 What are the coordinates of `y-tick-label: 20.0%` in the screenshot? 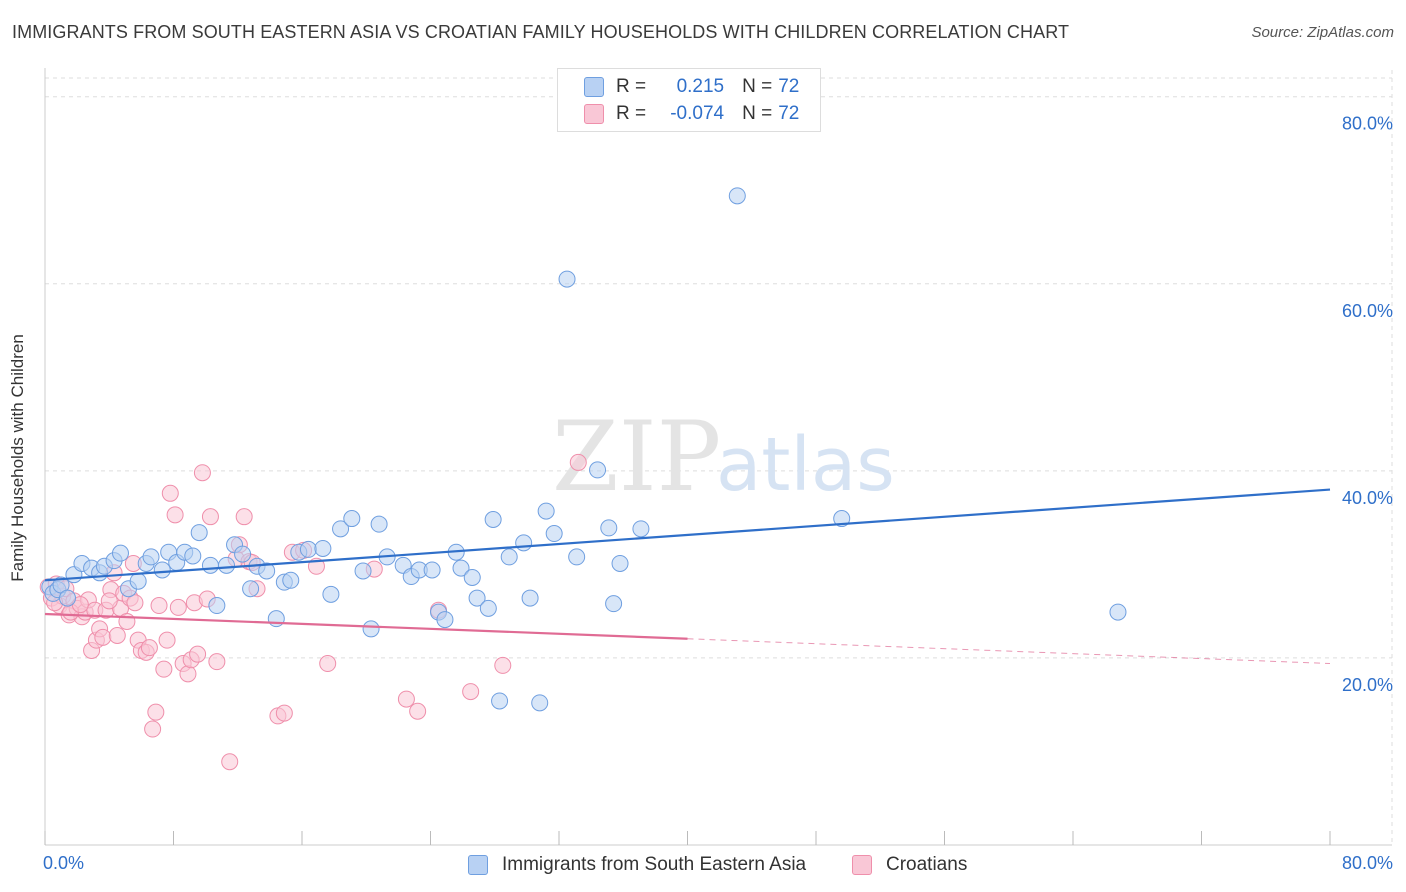 It's located at (1367, 685).